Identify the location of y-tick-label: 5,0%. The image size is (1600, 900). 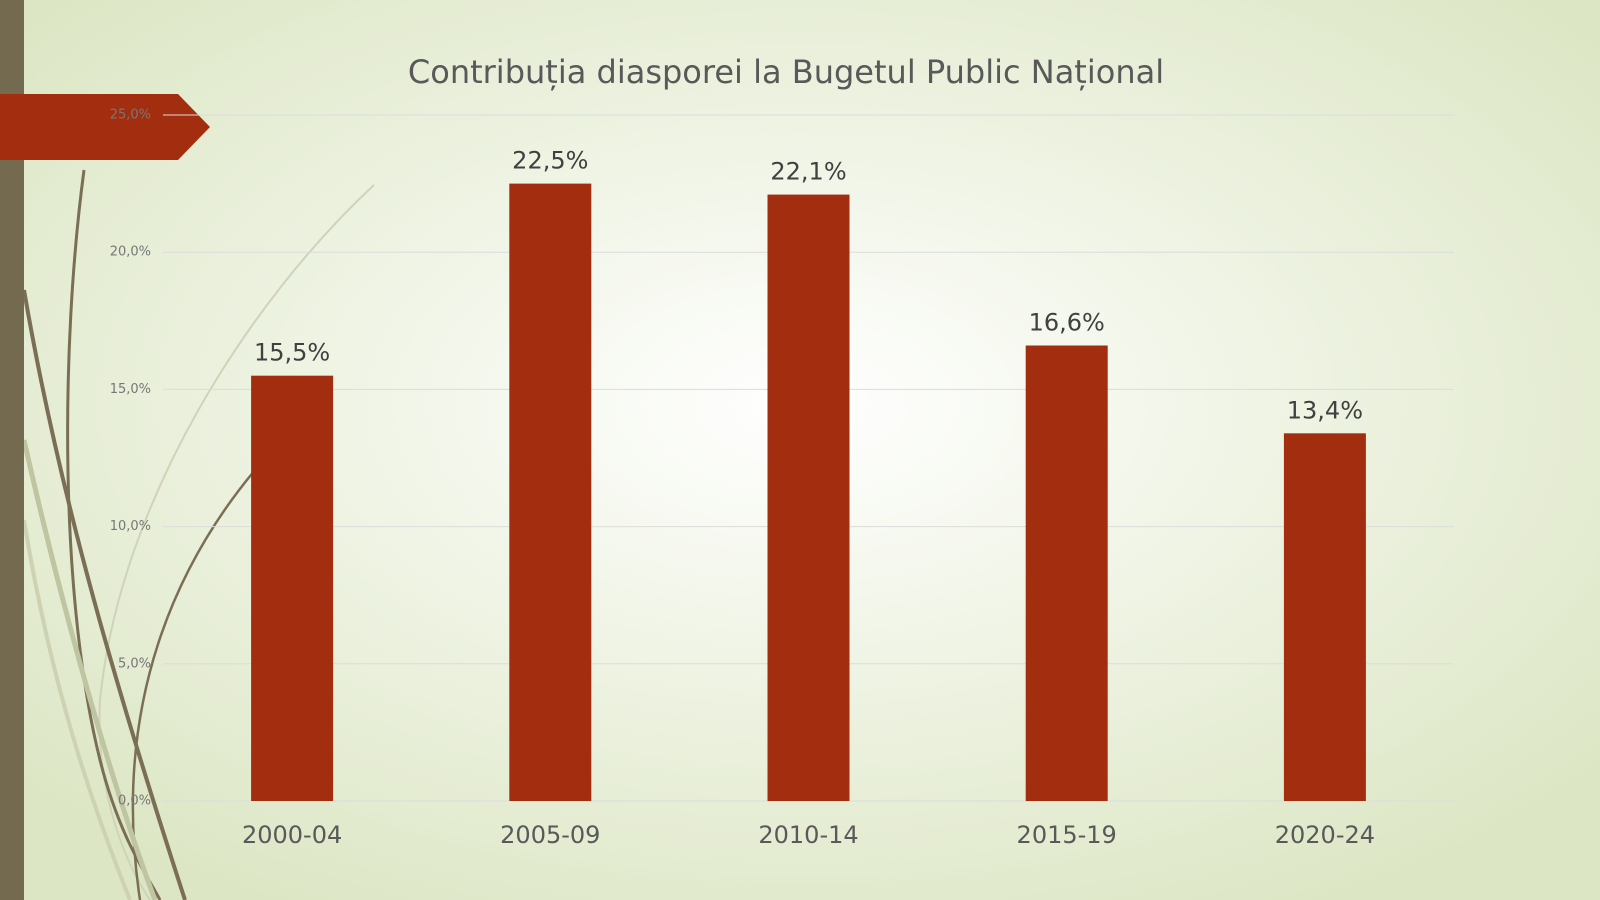
(134, 663).